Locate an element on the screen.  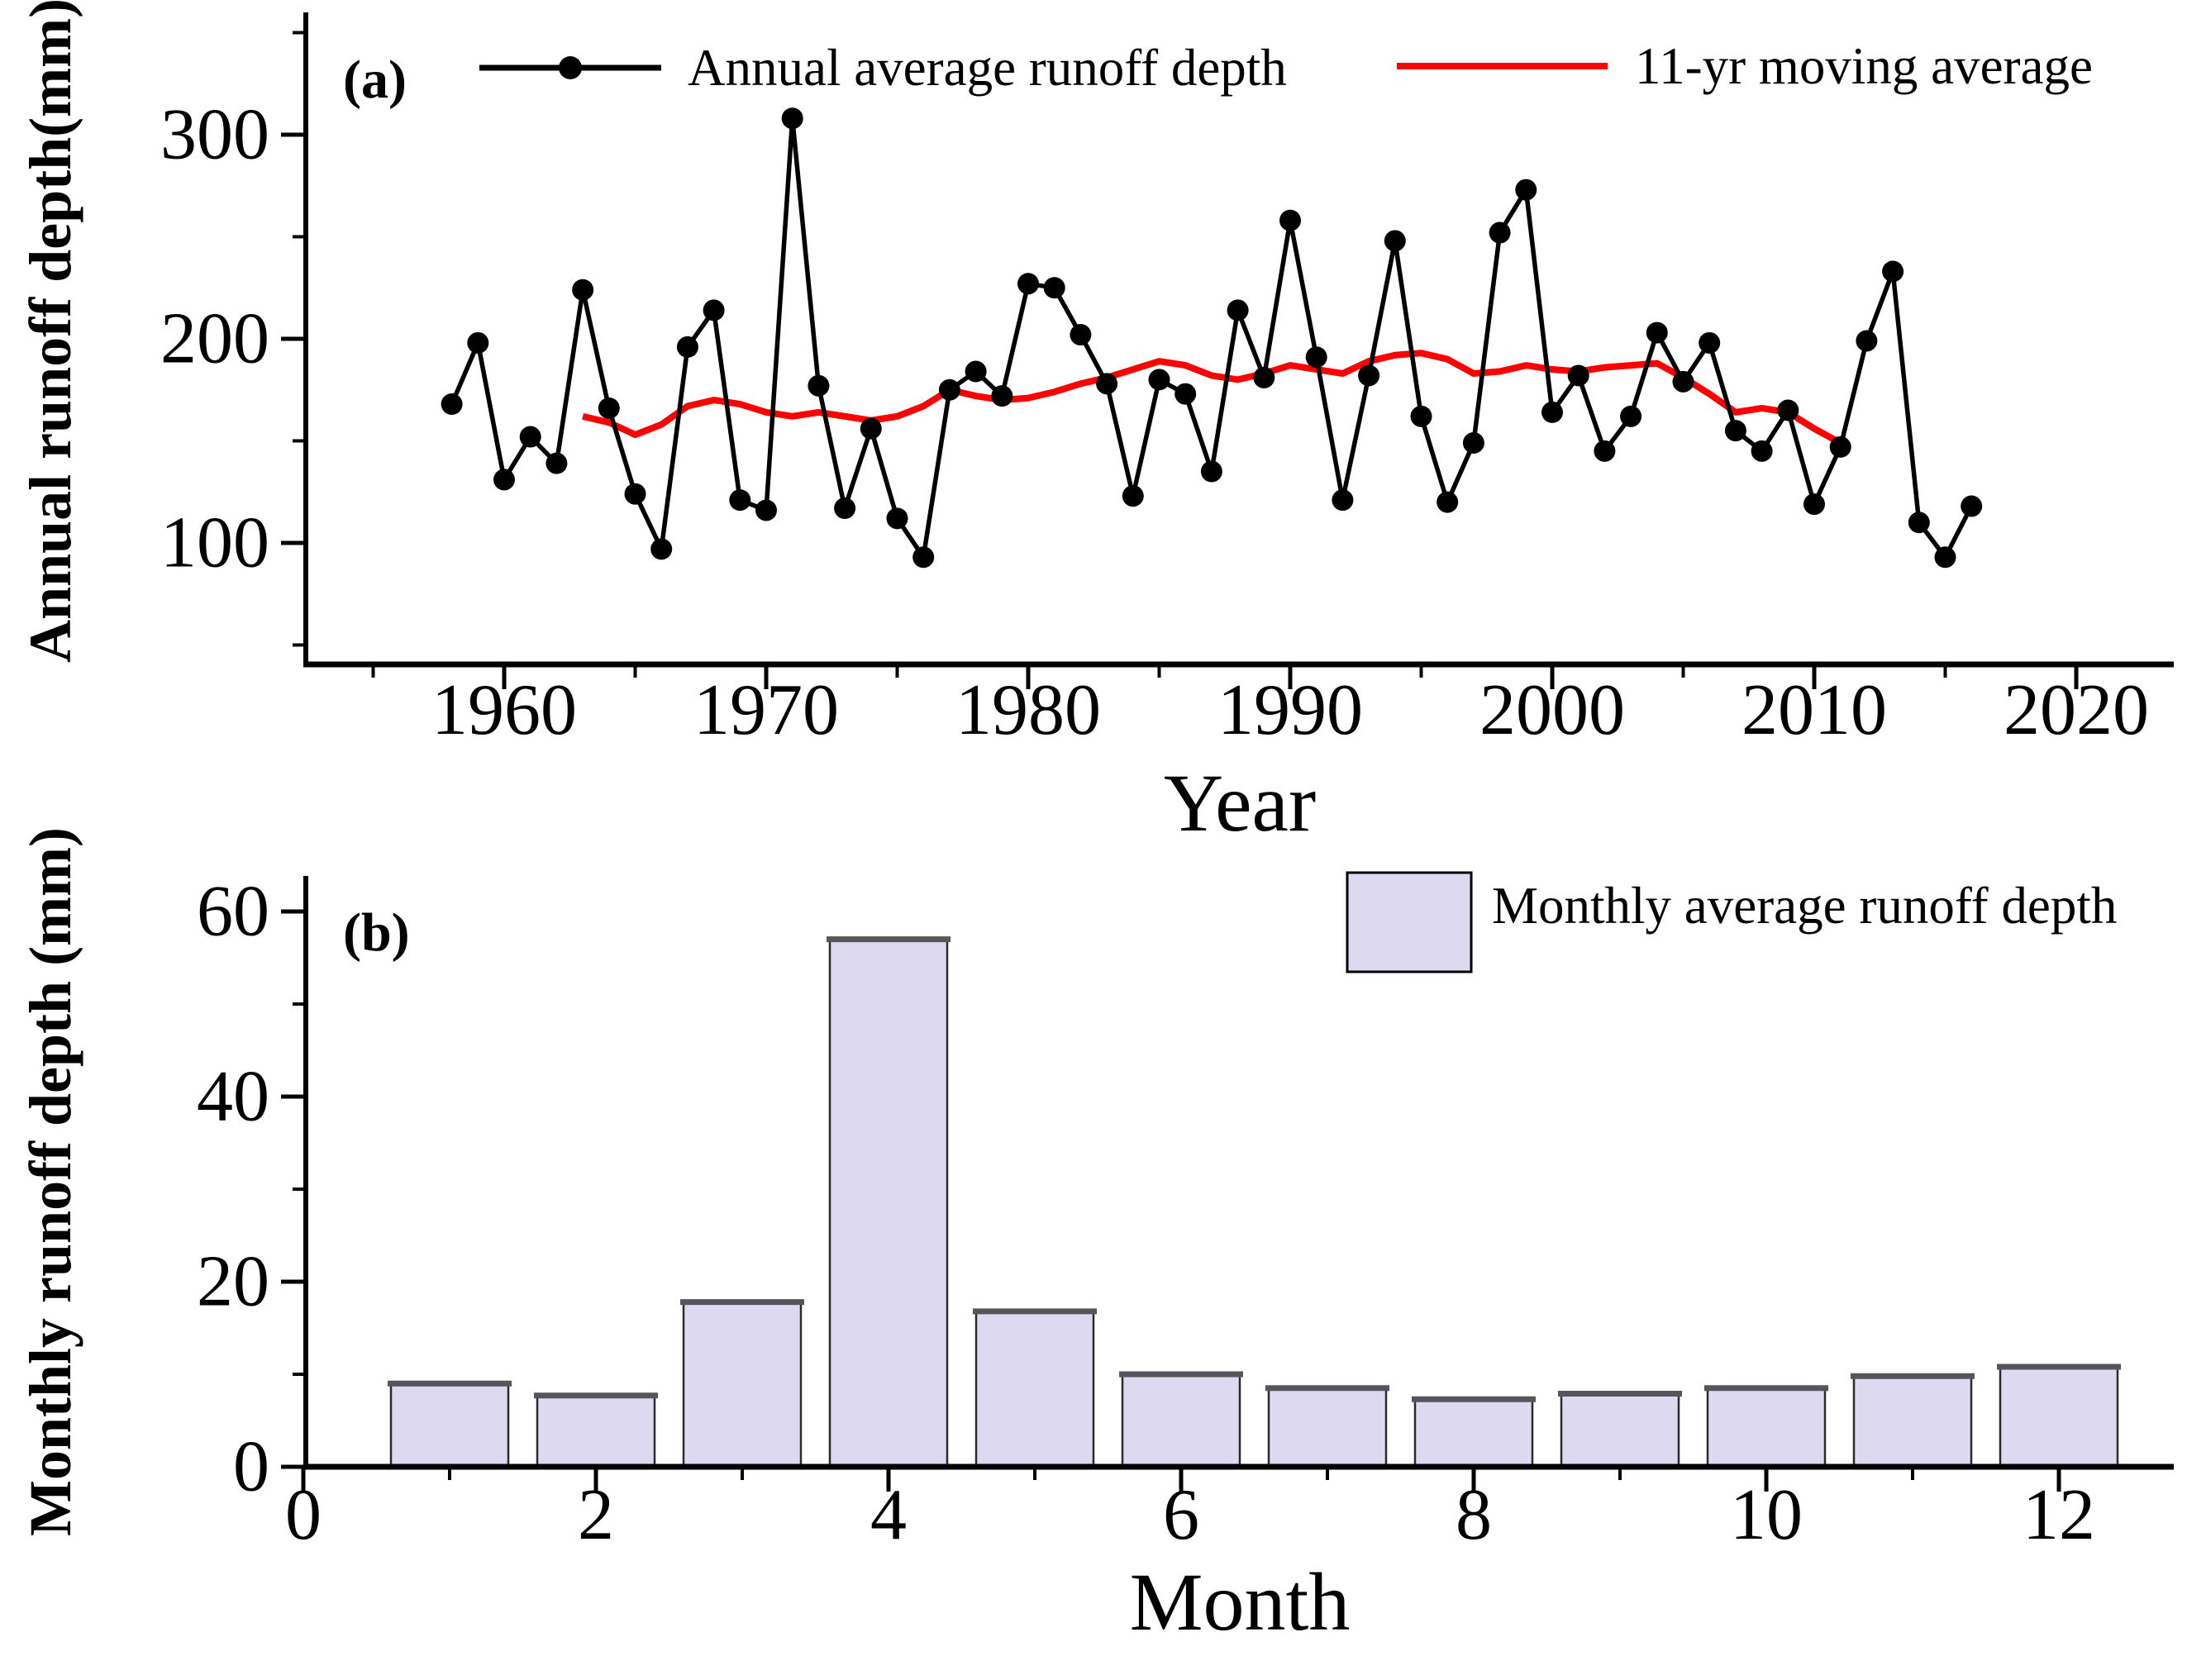
panel-b-x-tick-label: 2 is located at coordinates (596, 1515).